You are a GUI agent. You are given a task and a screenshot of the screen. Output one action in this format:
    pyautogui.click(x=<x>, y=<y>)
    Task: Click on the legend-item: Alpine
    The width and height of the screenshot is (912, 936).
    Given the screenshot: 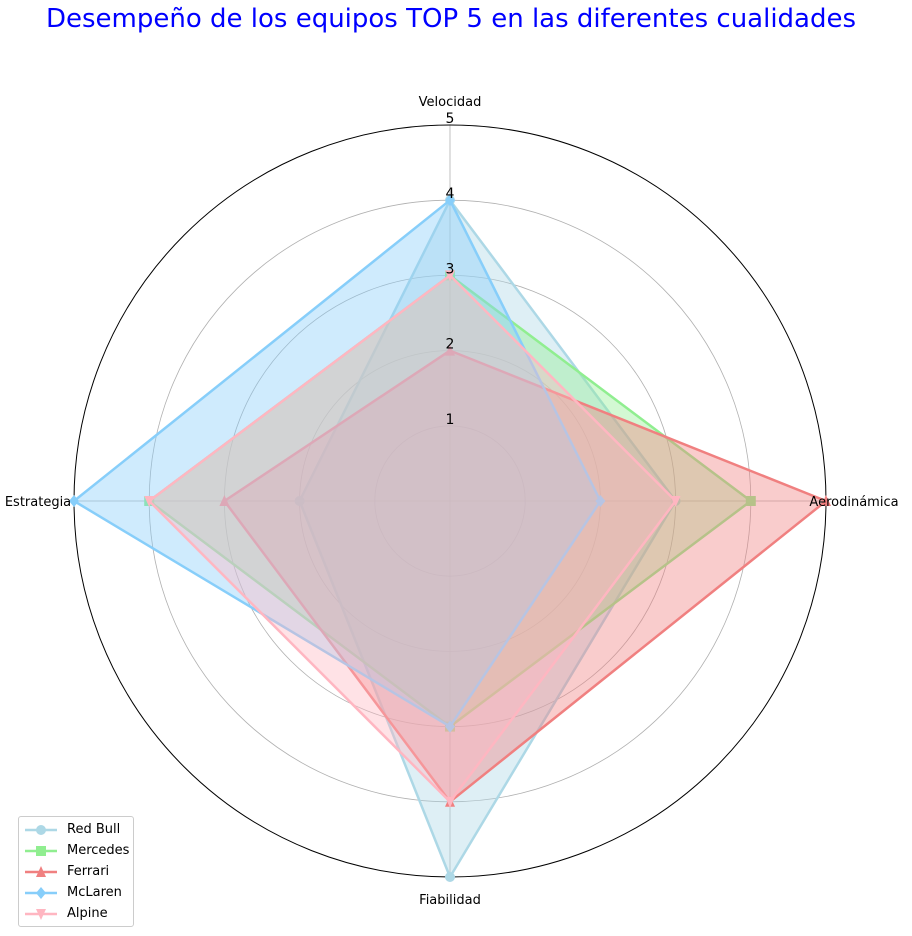 What is the action you would take?
    pyautogui.click(x=76, y=913)
    